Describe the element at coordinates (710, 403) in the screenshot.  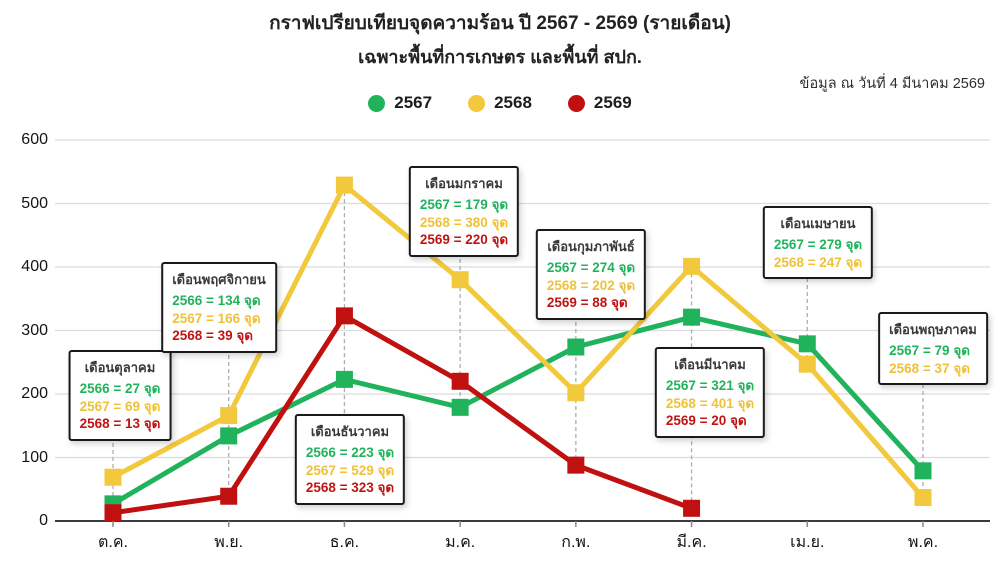
I see `annotation-value-line: 2568 = 401 จุด` at that location.